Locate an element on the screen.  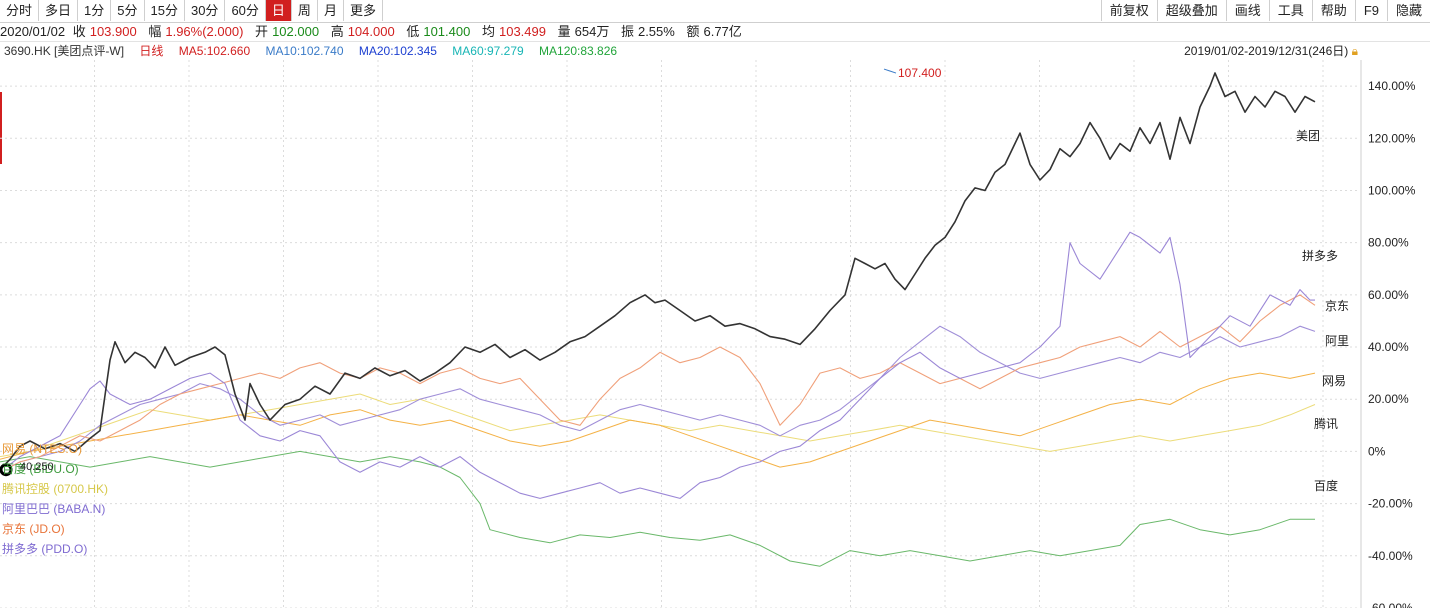
y-tick-label: 120.00% is located at coordinates (1392, 138).